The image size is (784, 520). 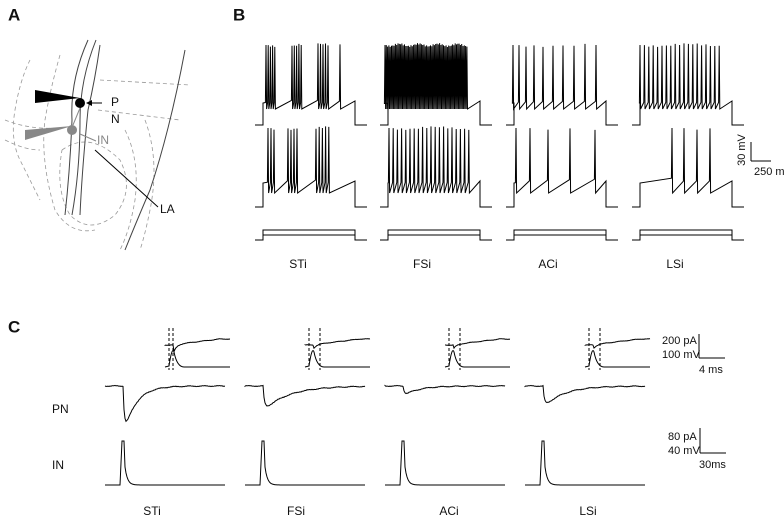 I want to click on scale-label: 100 mV, so click(x=681, y=355).